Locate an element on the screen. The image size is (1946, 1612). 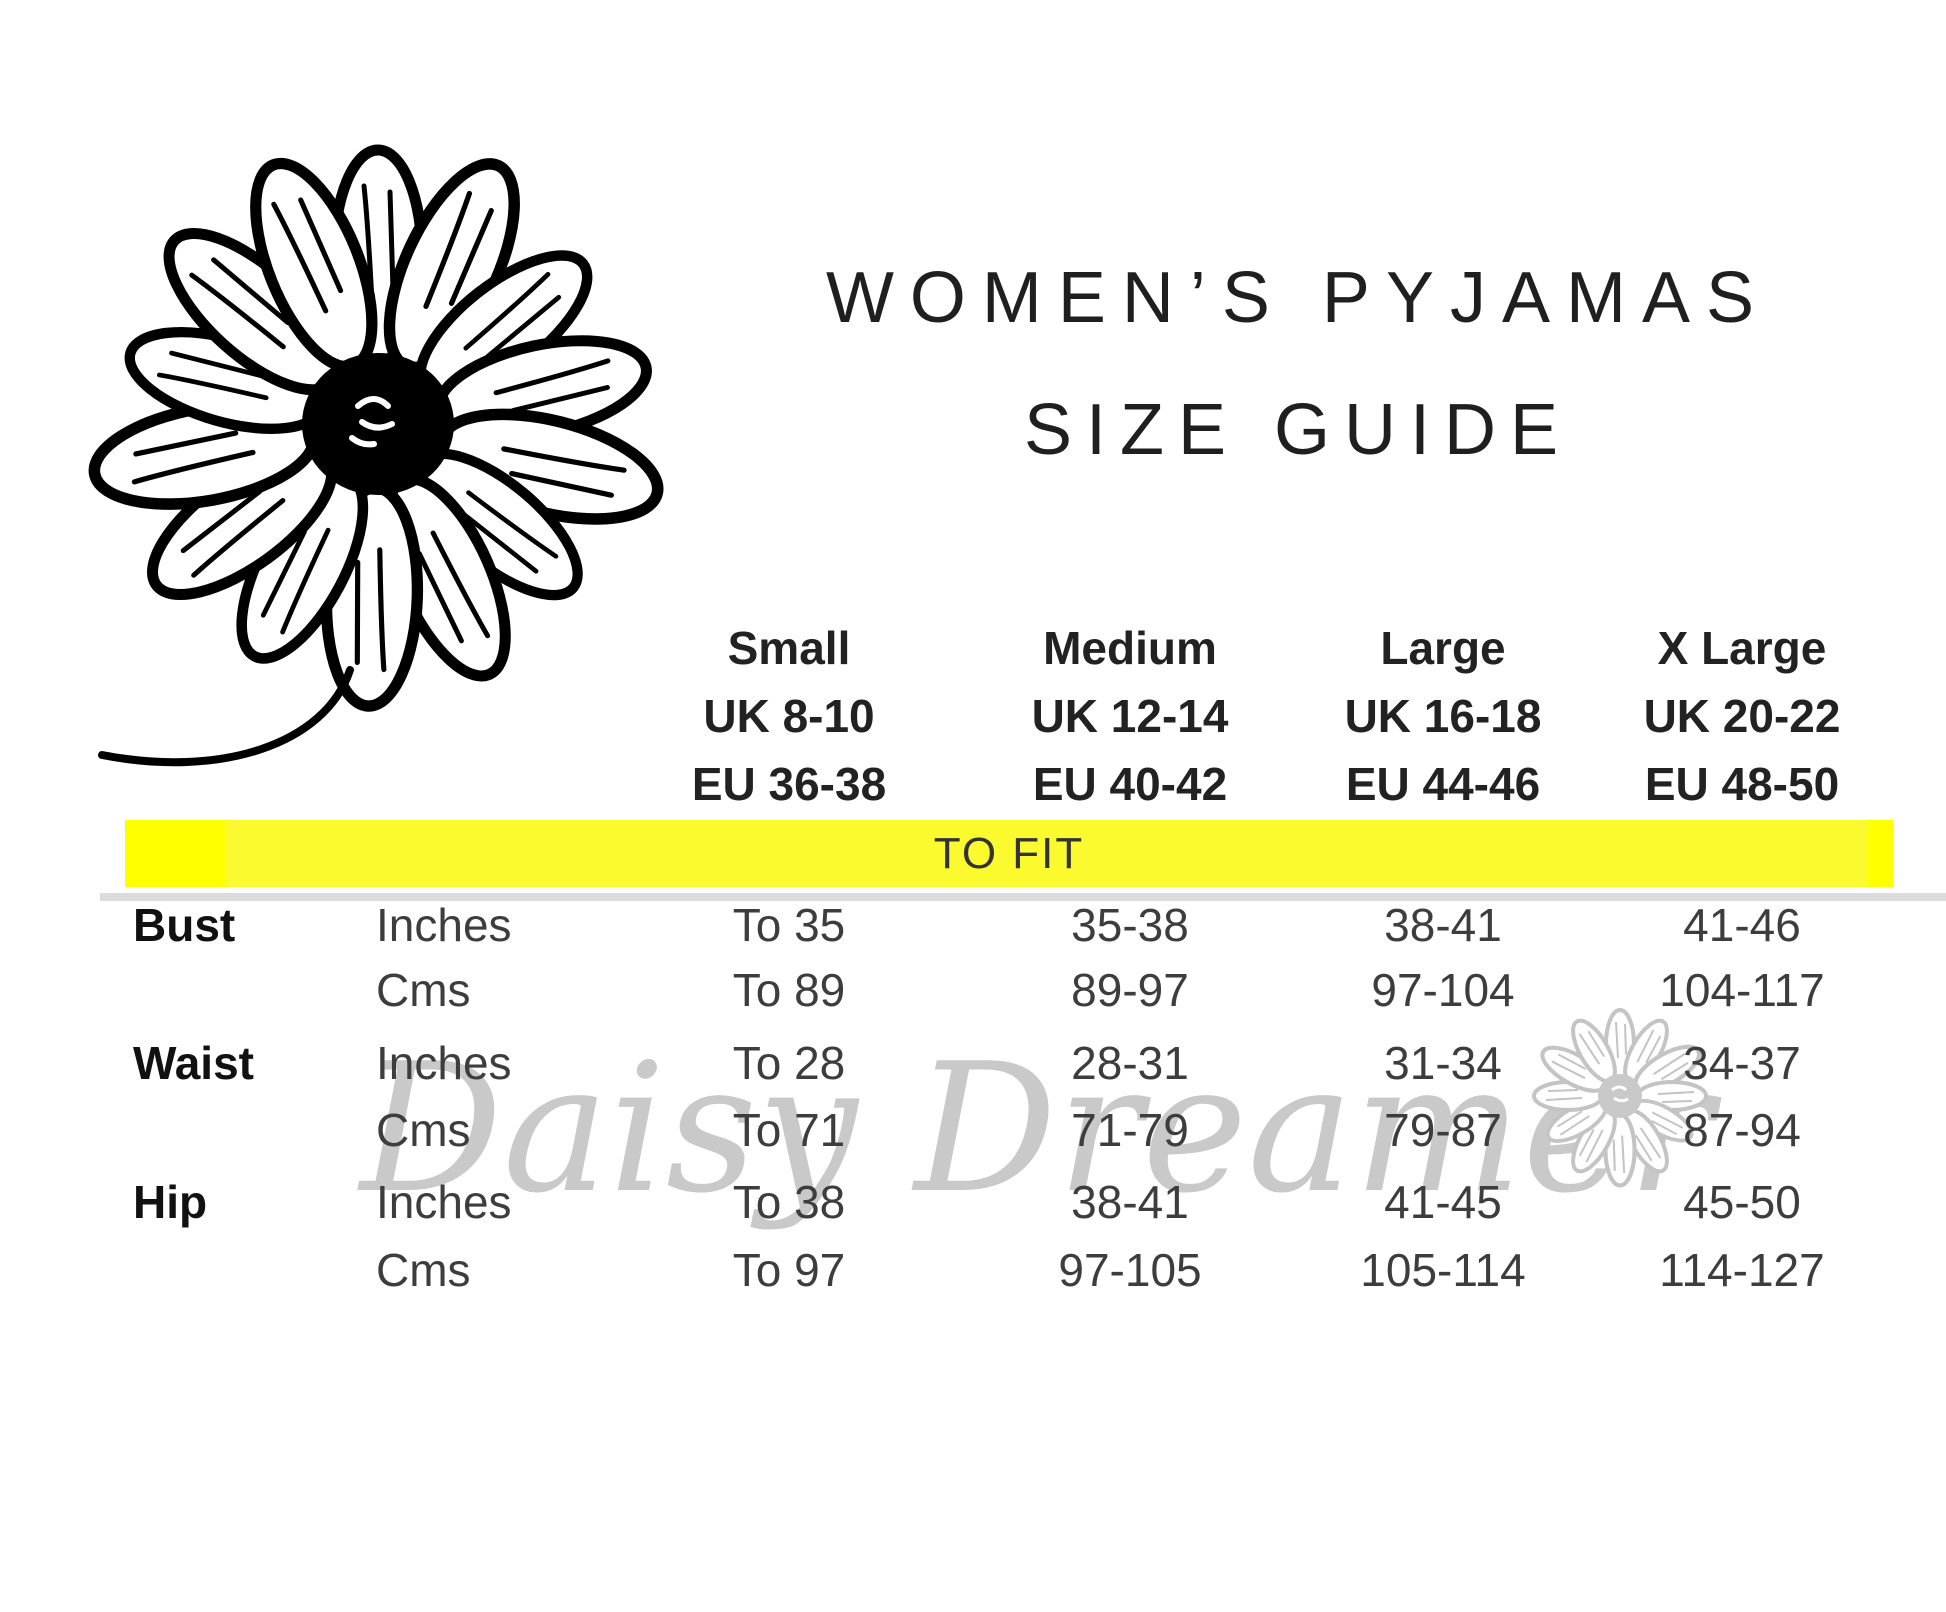
value-xlarge: 41-46 is located at coordinates (1742, 925).